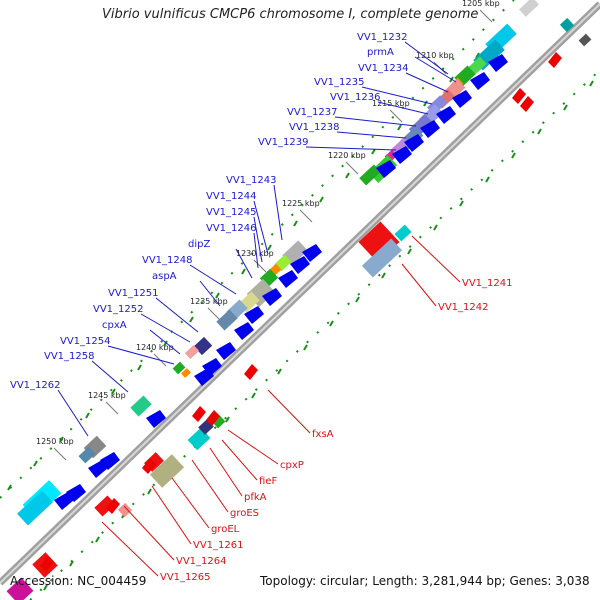 The width and height of the screenshot is (600, 600). Describe the element at coordinates (35, 385) in the screenshot. I see `forward-gene-label: VV1_1262` at that location.